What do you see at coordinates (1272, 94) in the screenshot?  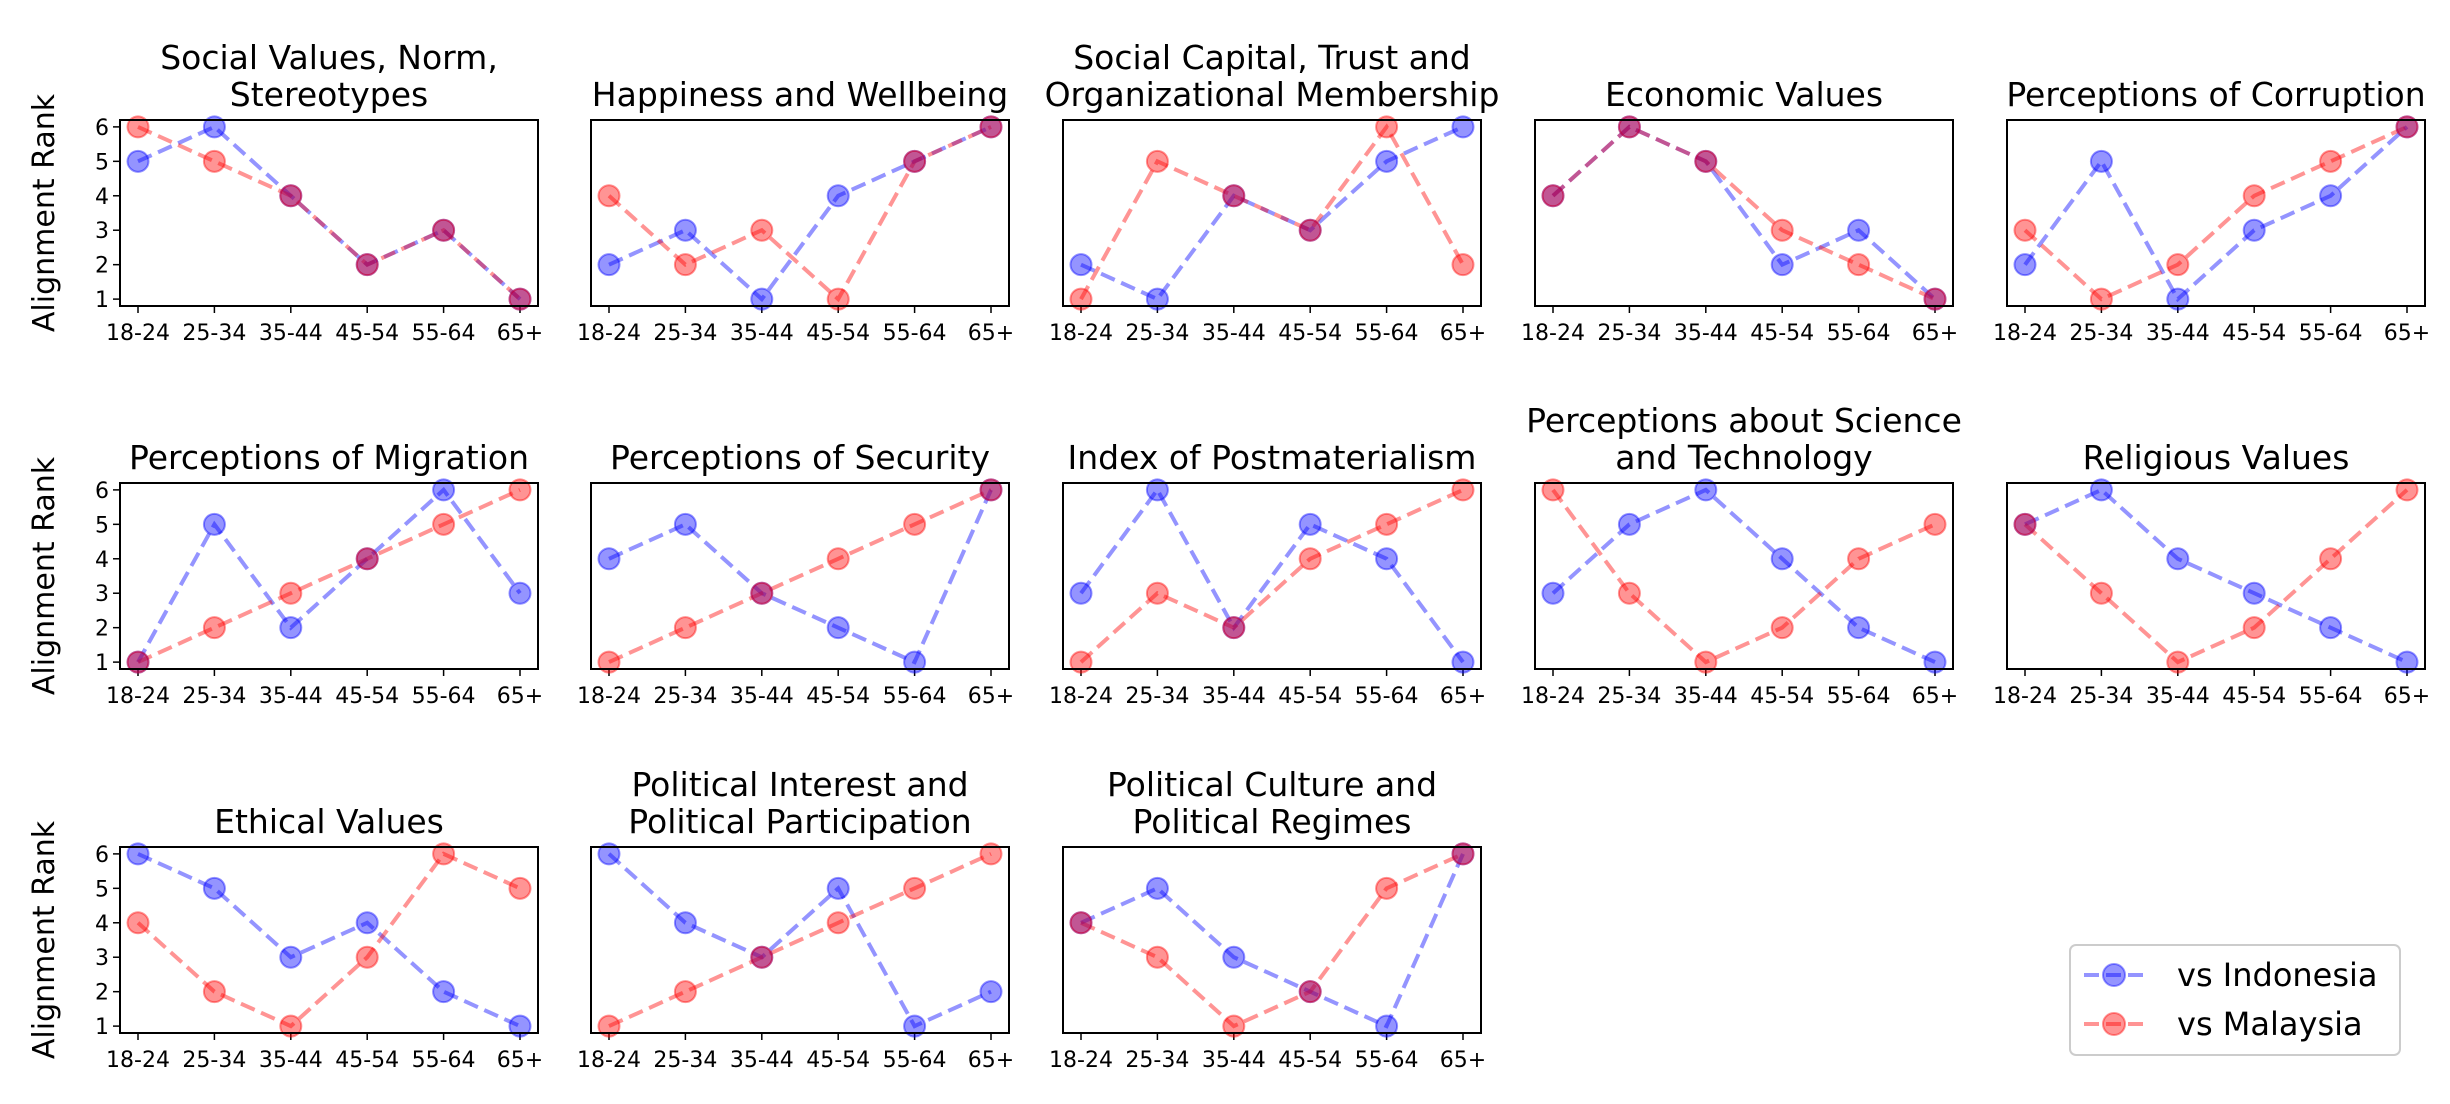 I see `panel-title: Organizational Membership` at bounding box center [1272, 94].